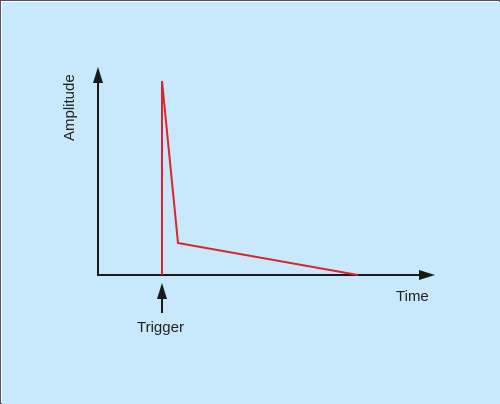  What do you see at coordinates (412, 296) in the screenshot?
I see `x-axis-label: Time` at bounding box center [412, 296].